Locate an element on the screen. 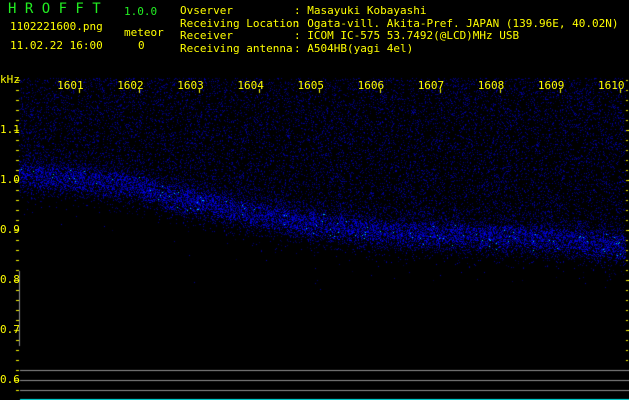 This screenshot has width=629, height=400. datetime: 11.02.22 16:00 is located at coordinates (56, 45).